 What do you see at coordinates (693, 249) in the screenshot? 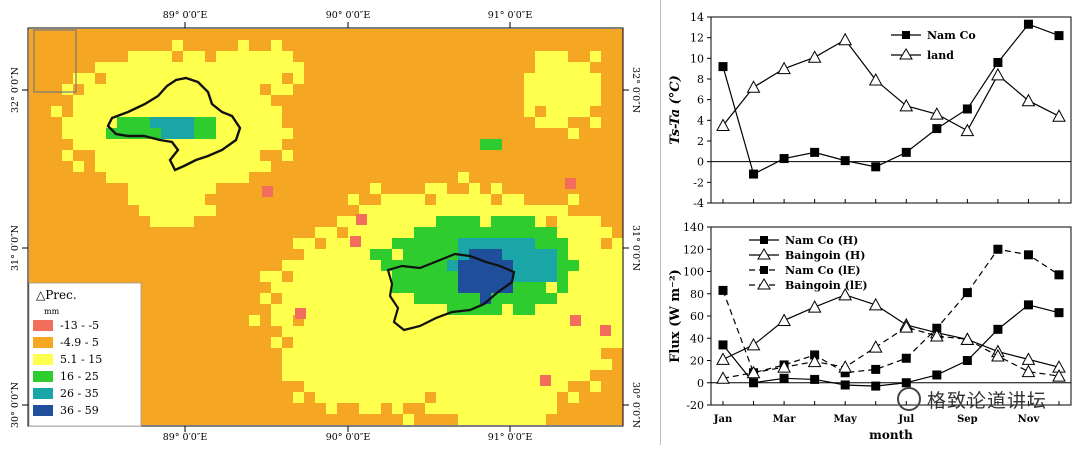
I see `y-tick-label: 120` at bounding box center [693, 249].